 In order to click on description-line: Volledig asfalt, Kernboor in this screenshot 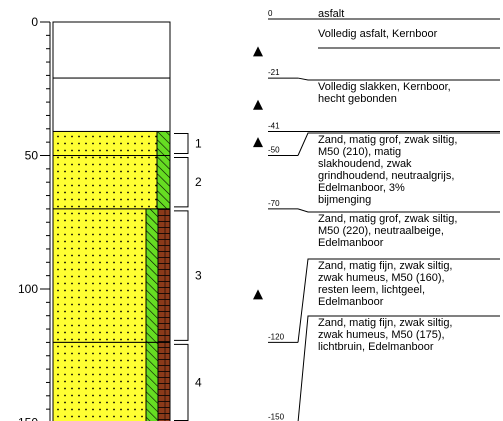, I will do `click(378, 34)`.